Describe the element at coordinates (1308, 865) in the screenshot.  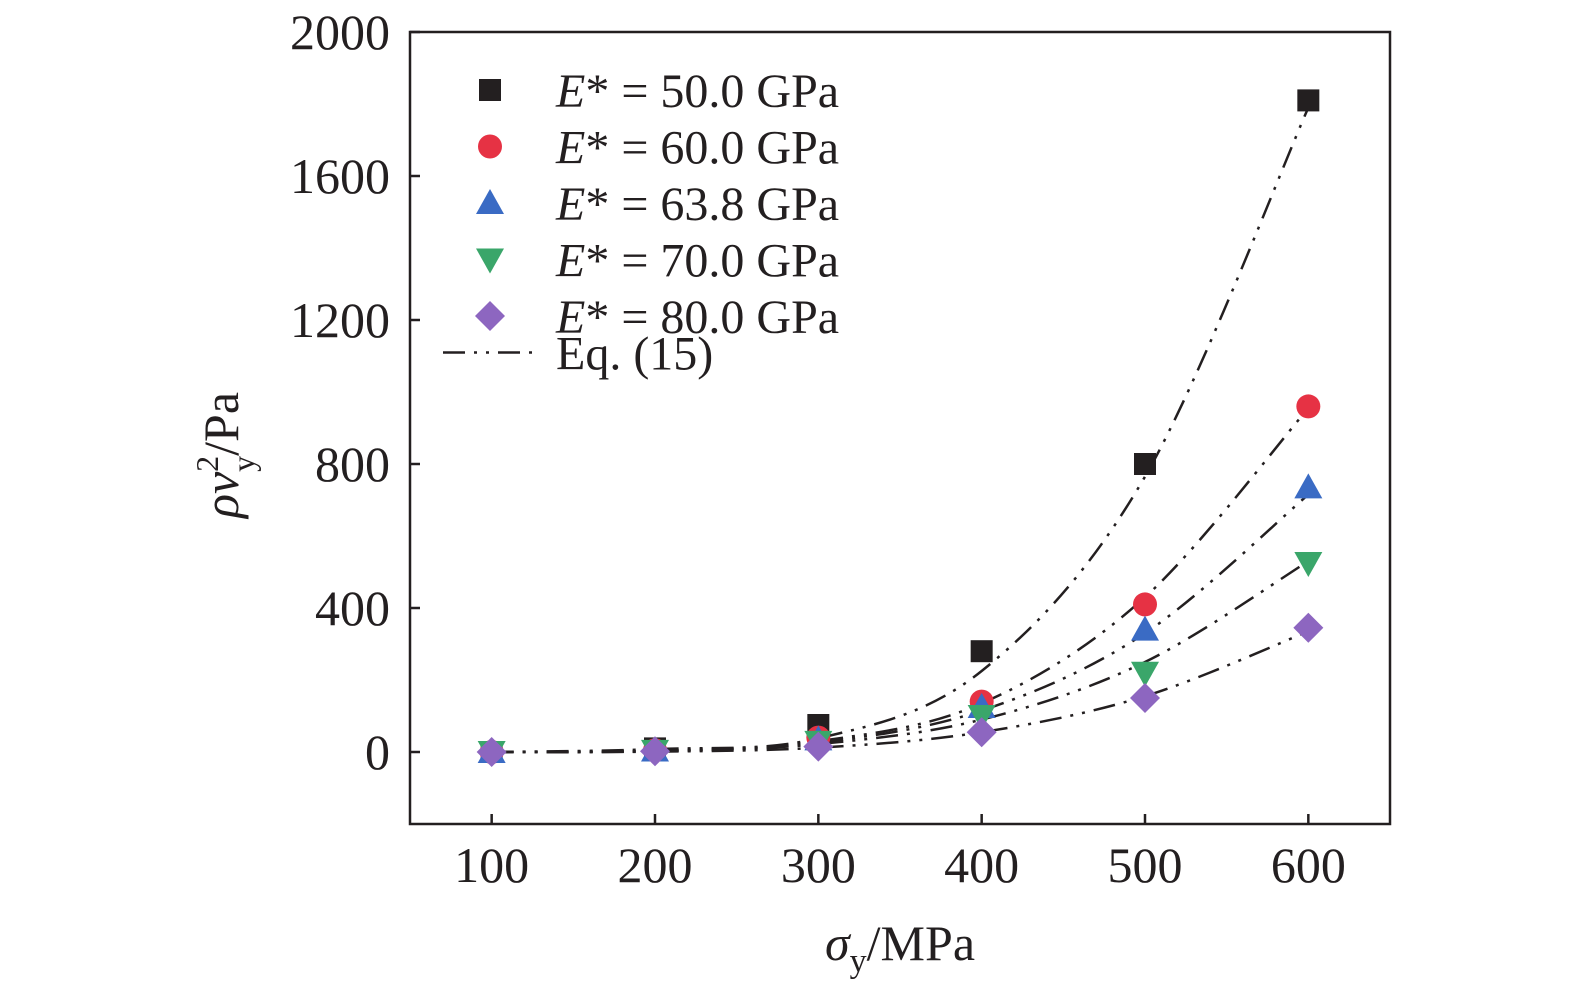
I see `x-tick-label: 600` at that location.